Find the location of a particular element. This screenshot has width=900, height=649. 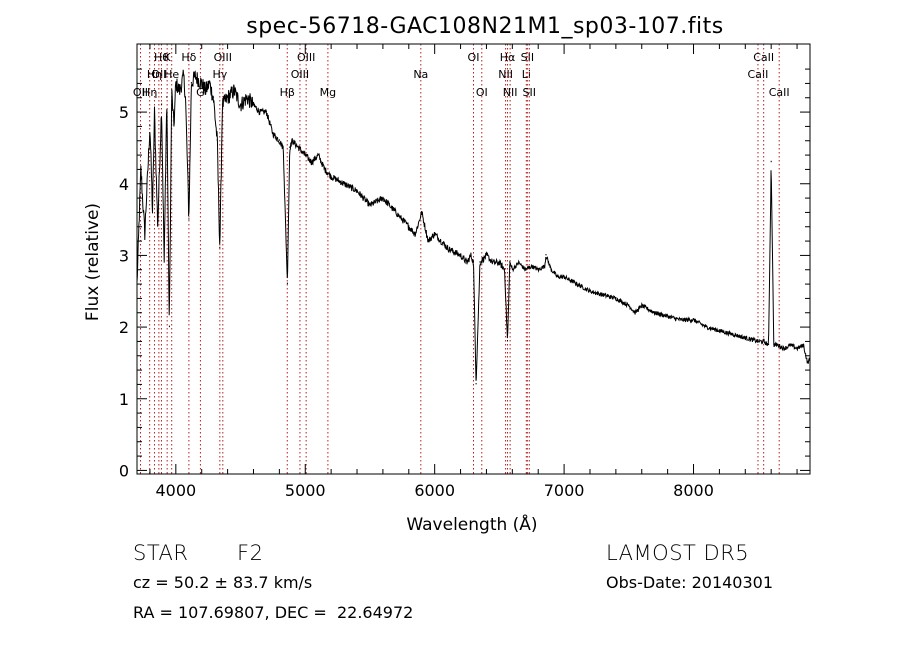

y-tick-label: 0 is located at coordinates (124, 470).